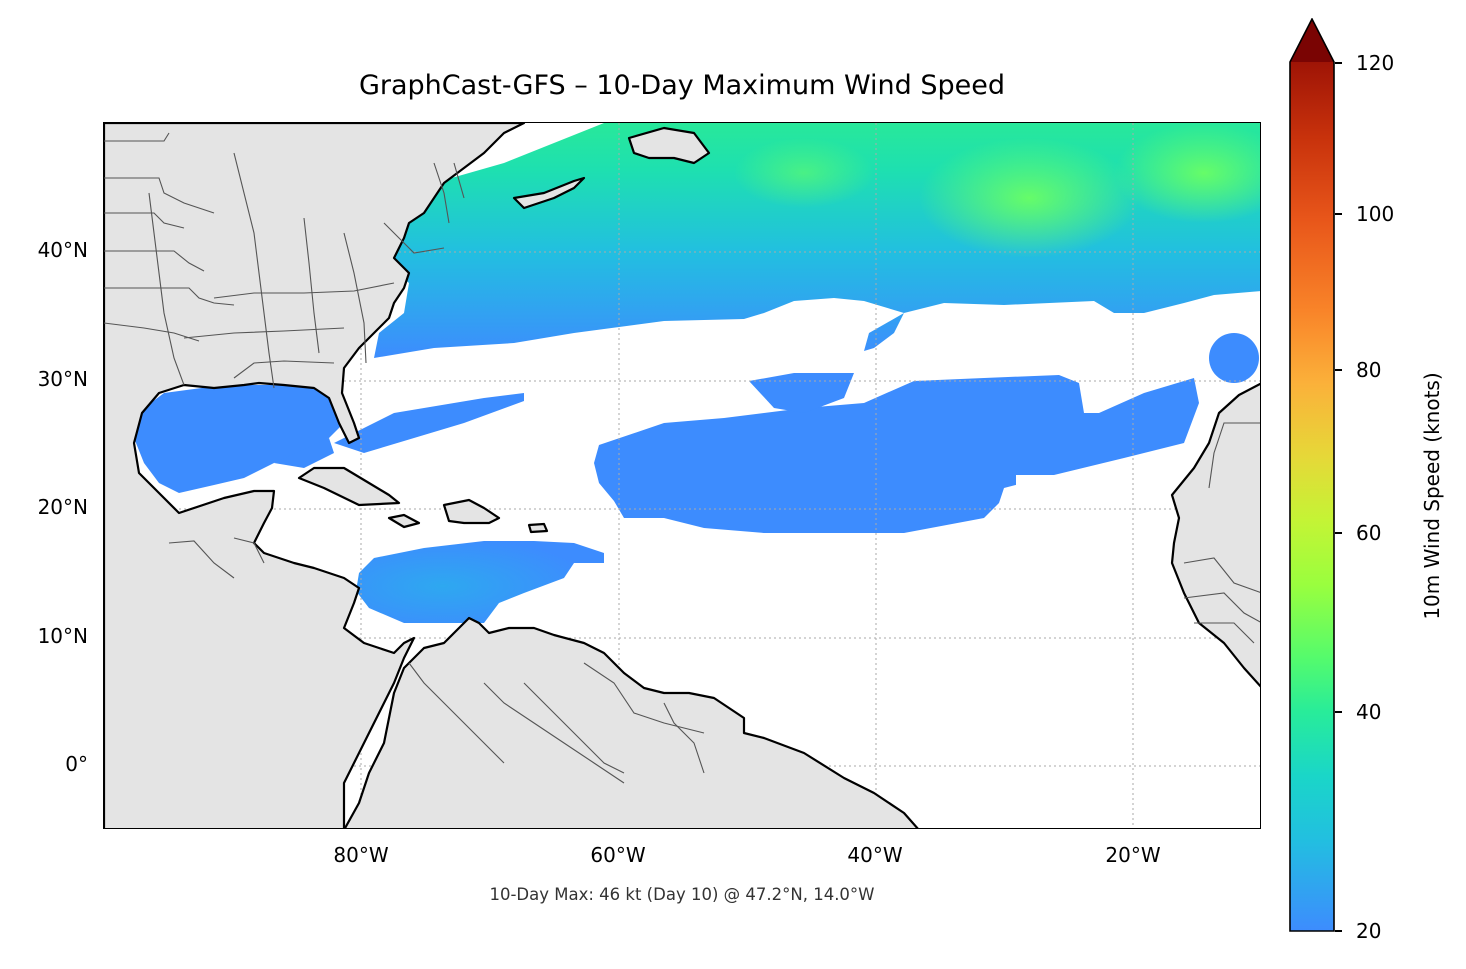  I want to click on lon-tick-60w: 60°W, so click(618, 855).